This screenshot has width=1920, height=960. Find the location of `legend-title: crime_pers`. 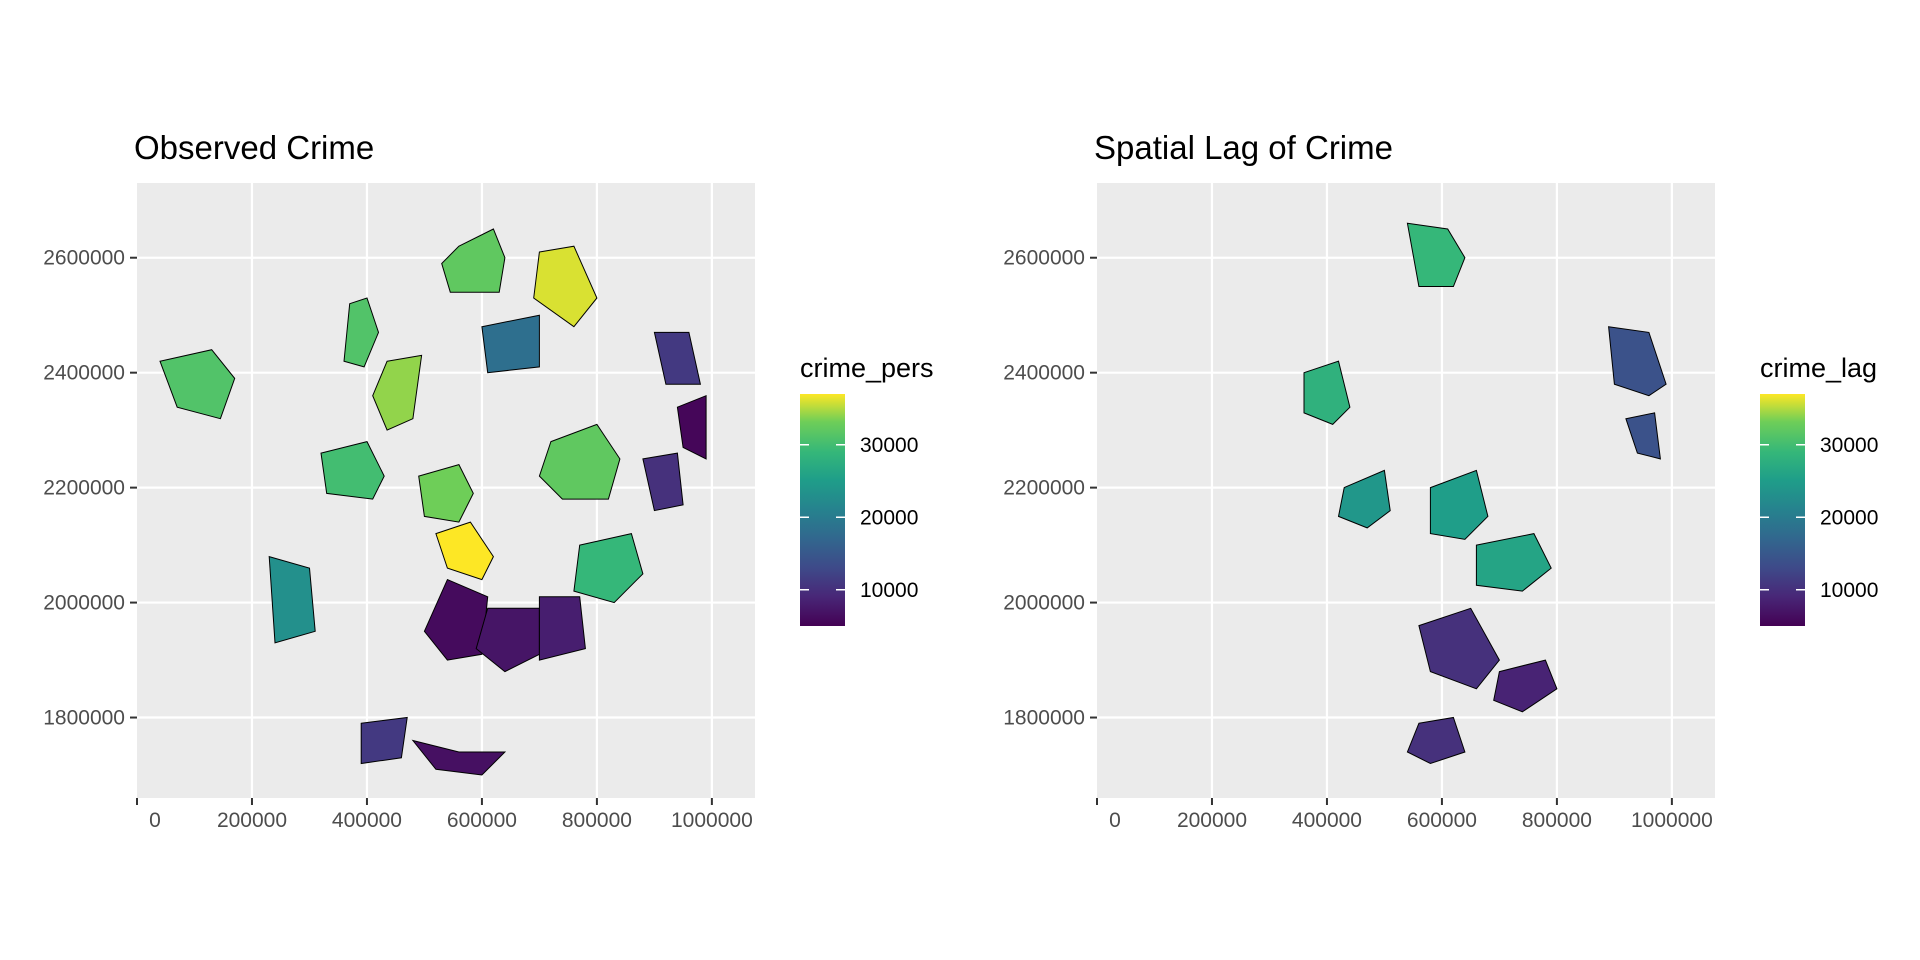

legend-title: crime_pers is located at coordinates (867, 368).